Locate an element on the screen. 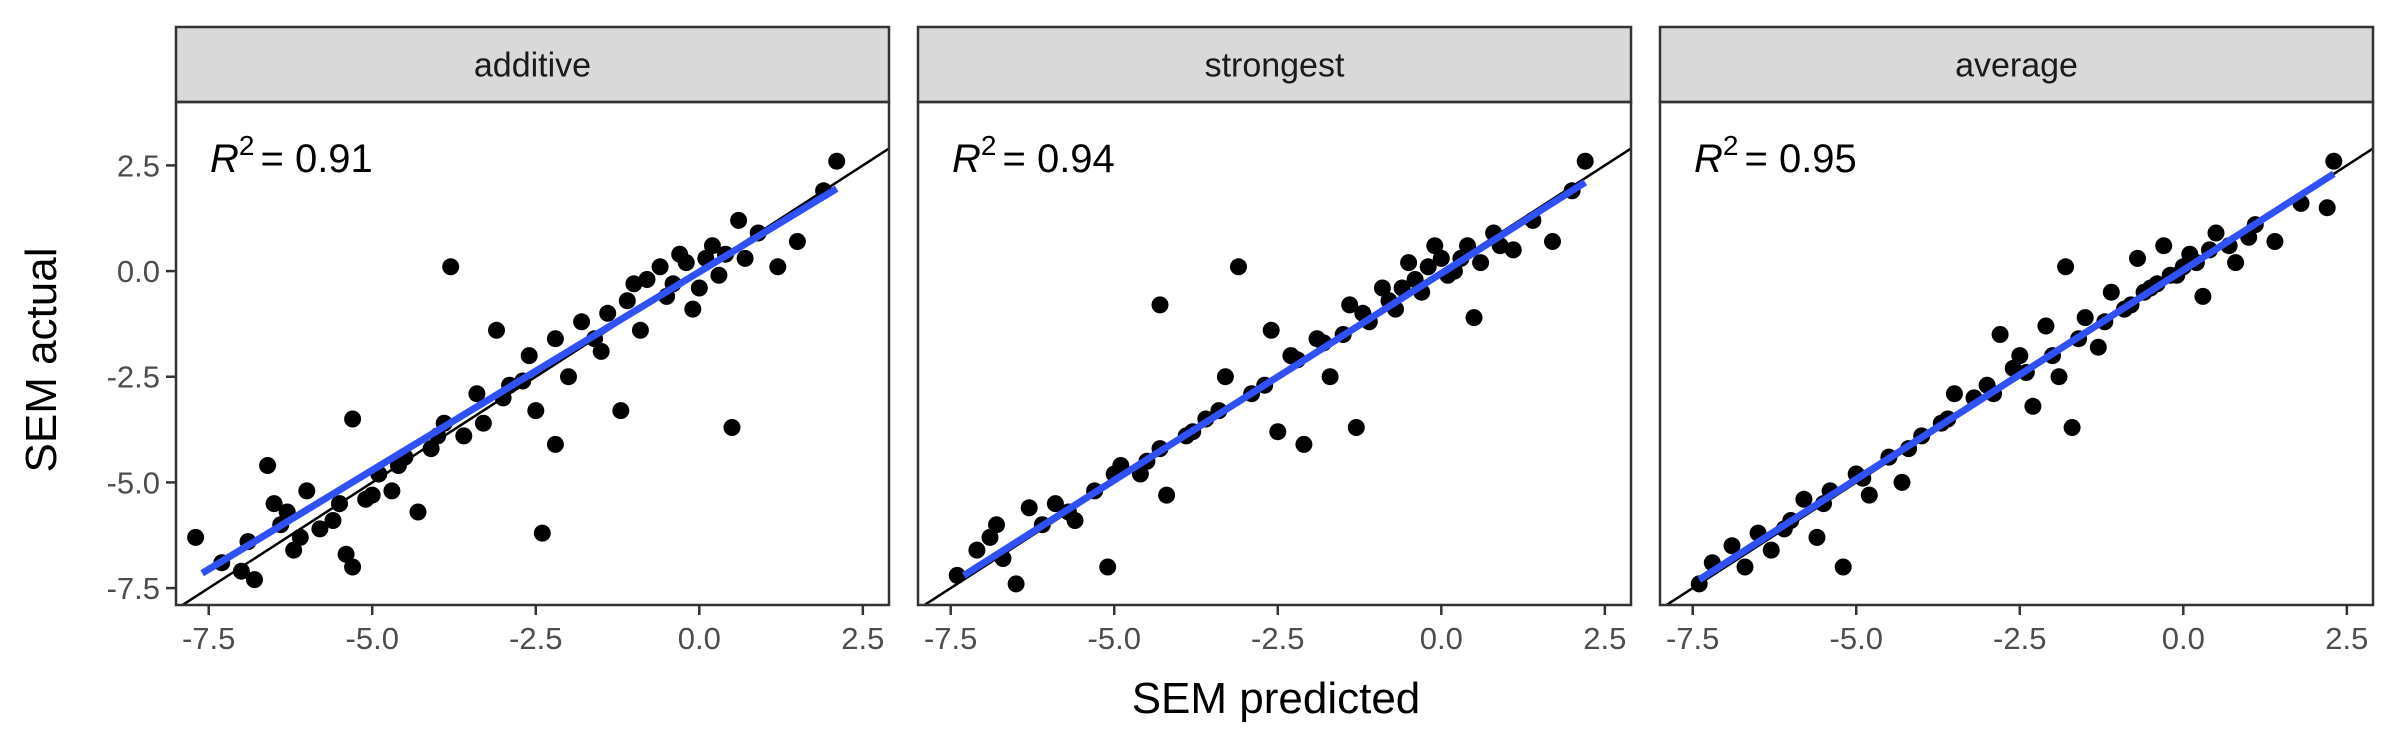 The height and width of the screenshot is (750, 2400). y-tick-label: -7.5 is located at coordinates (133, 588).